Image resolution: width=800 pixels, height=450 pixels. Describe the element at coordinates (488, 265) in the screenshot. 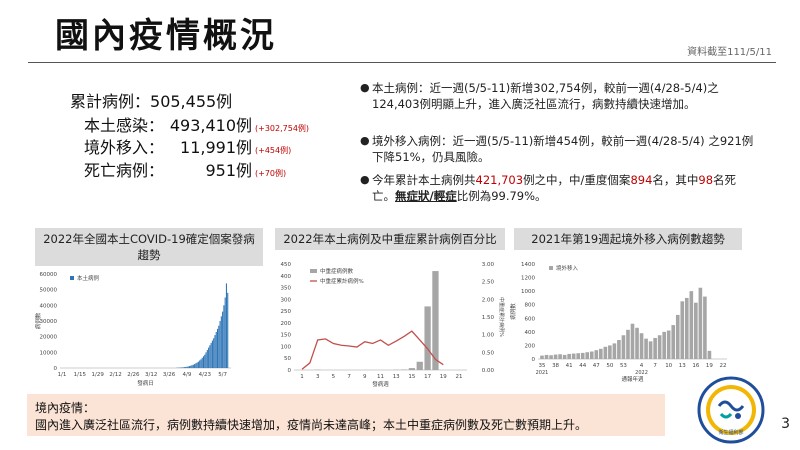

I see `y2-tick-label: 3.00` at that location.